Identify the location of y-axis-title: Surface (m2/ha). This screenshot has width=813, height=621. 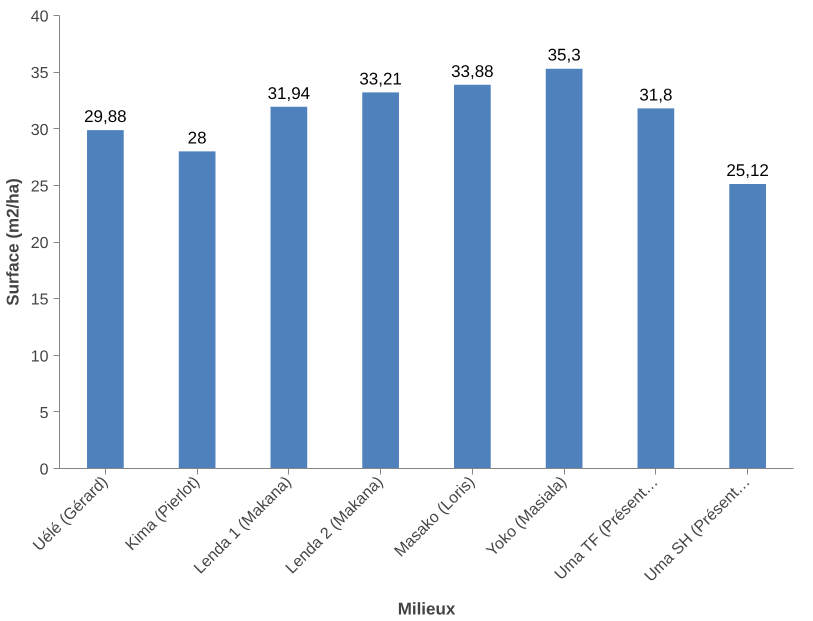
(13, 242).